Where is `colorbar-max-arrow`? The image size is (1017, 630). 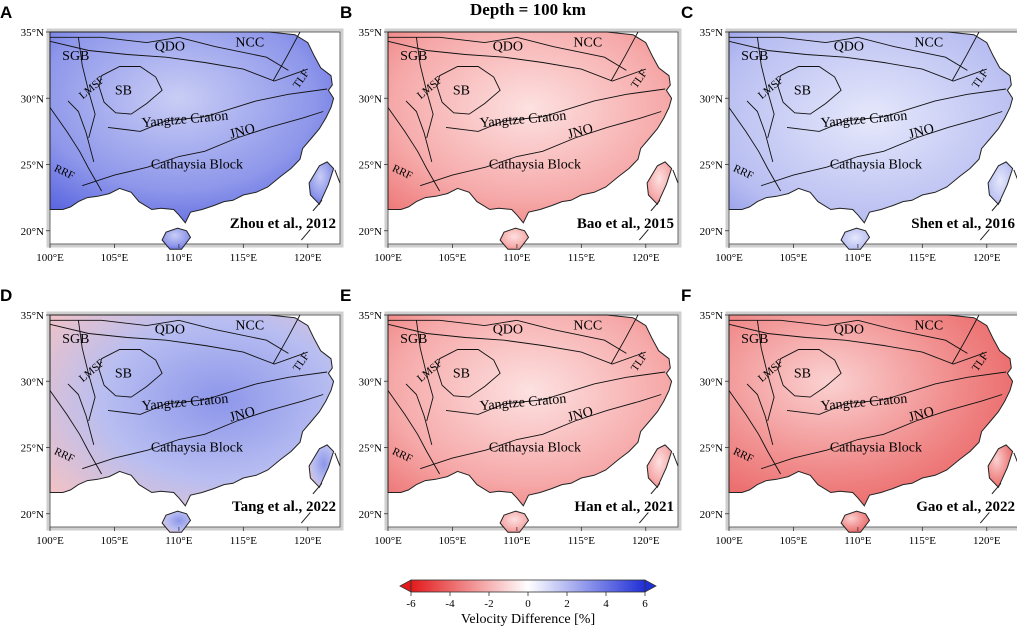
colorbar-max-arrow is located at coordinates (650, 586).